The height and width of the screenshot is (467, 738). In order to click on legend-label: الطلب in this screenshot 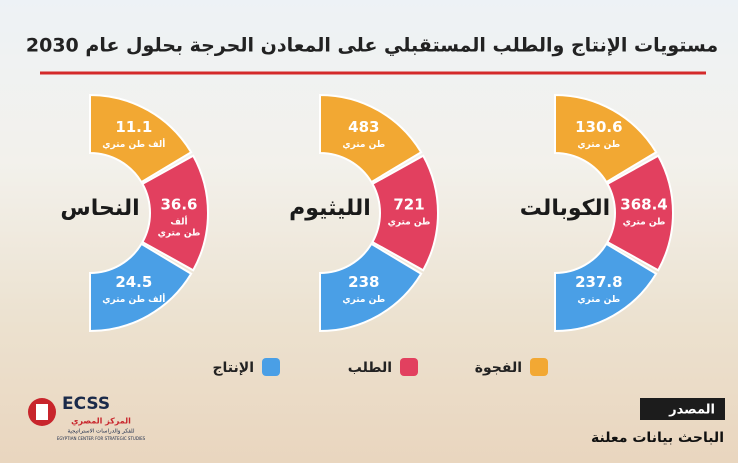, I will do `click(370, 368)`.